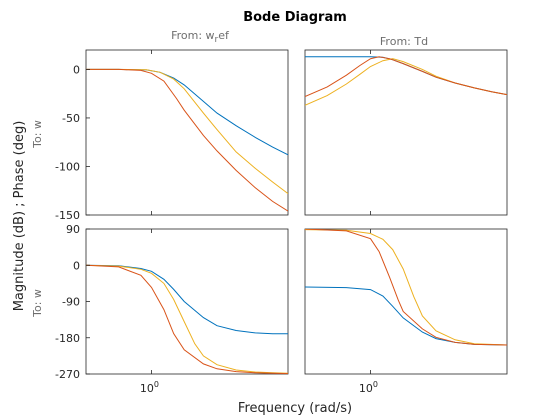  Describe the element at coordinates (67, 374) in the screenshot. I see `y-tick-label: -270` at that location.